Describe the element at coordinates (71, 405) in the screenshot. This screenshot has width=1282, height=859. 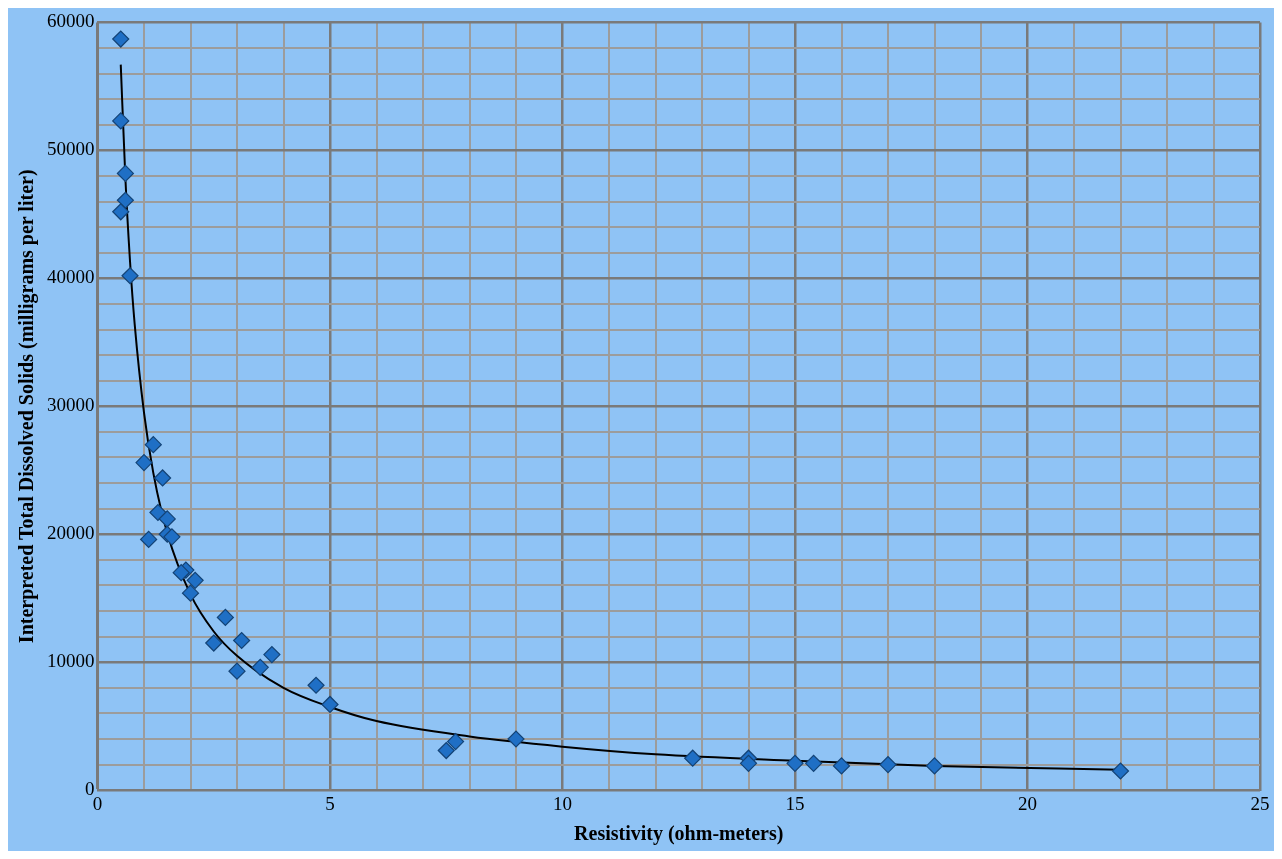
I see `y-tick-label: 30000` at that location.